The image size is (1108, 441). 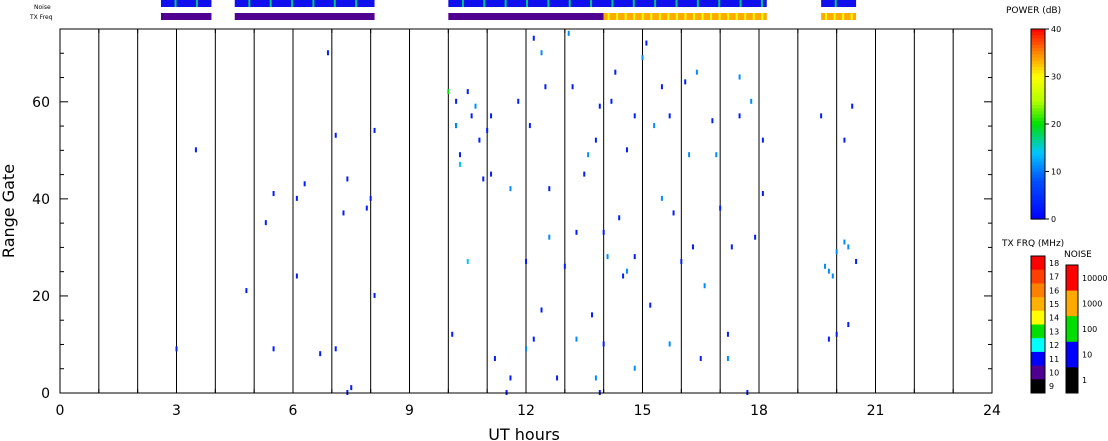 What do you see at coordinates (1089, 329) in the screenshot?
I see `noise-colorbar-label: 100` at bounding box center [1089, 329].